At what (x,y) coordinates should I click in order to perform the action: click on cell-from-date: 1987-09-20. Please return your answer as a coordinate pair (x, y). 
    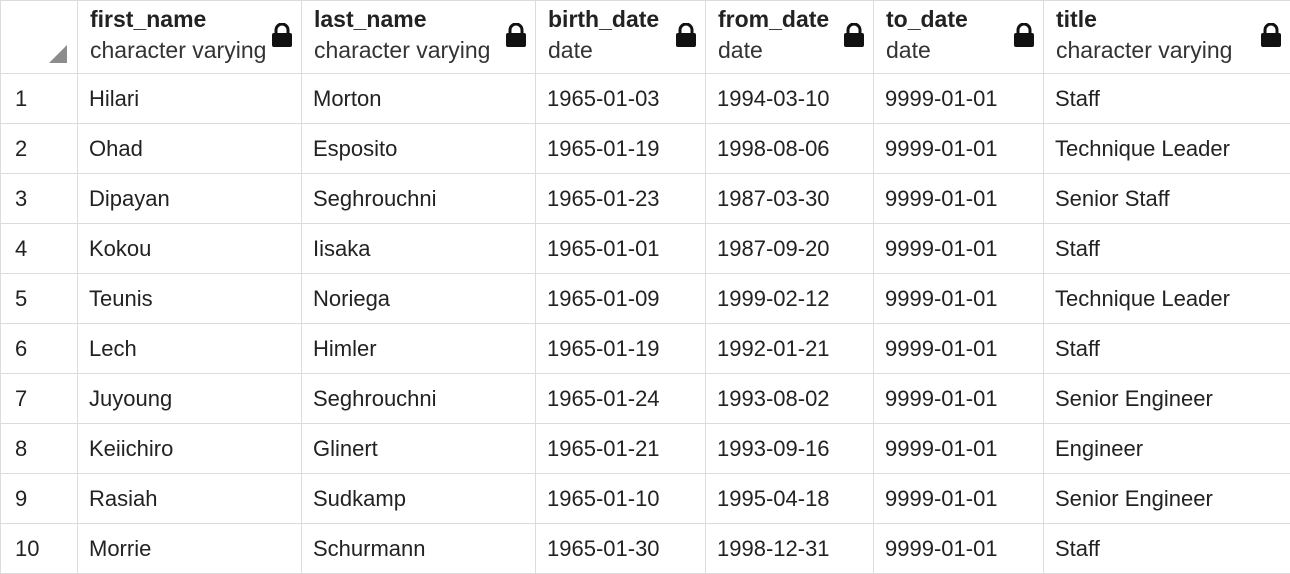
    Looking at the image, I should click on (790, 249).